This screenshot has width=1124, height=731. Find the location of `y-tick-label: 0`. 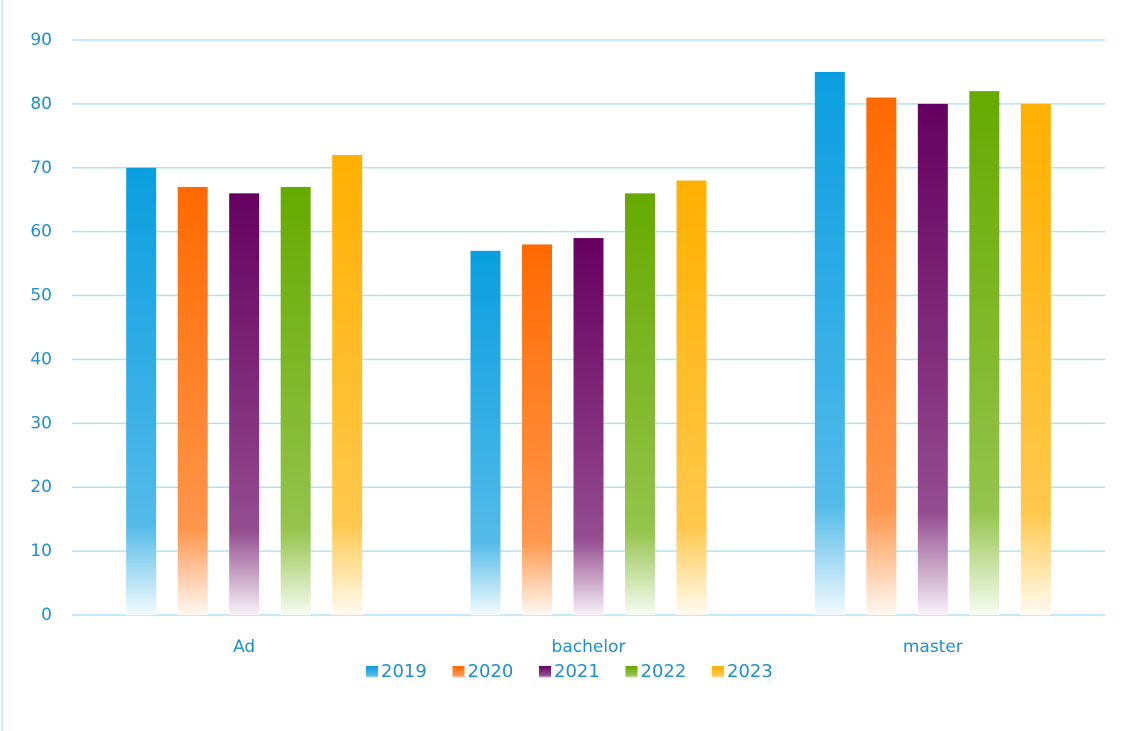

y-tick-label: 0 is located at coordinates (46, 615).